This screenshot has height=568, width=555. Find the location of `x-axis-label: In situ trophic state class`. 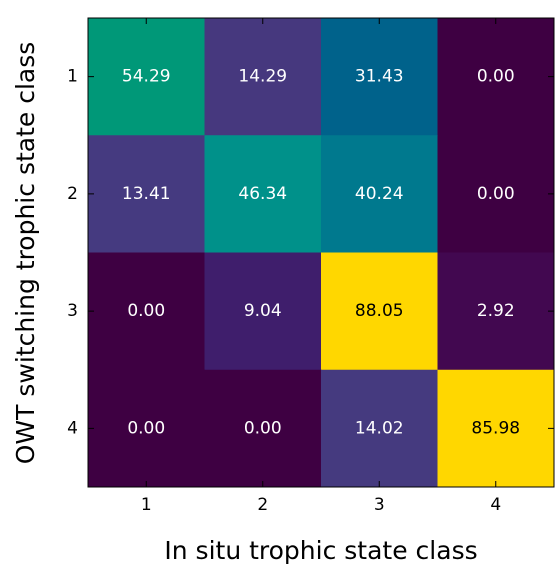

x-axis-label: In situ trophic state class is located at coordinates (320, 550).